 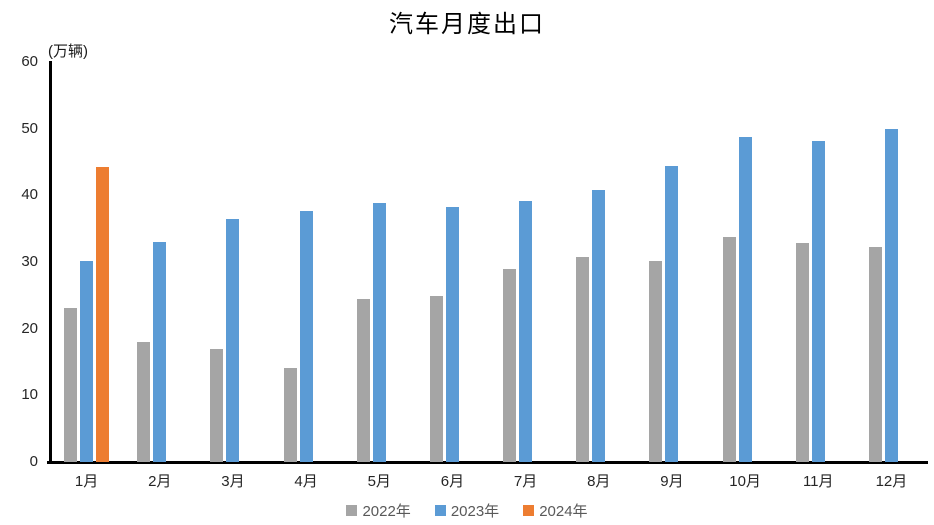 What do you see at coordinates (68, 51) in the screenshot?
I see `y-axis-unit-label: (万辆)` at bounding box center [68, 51].